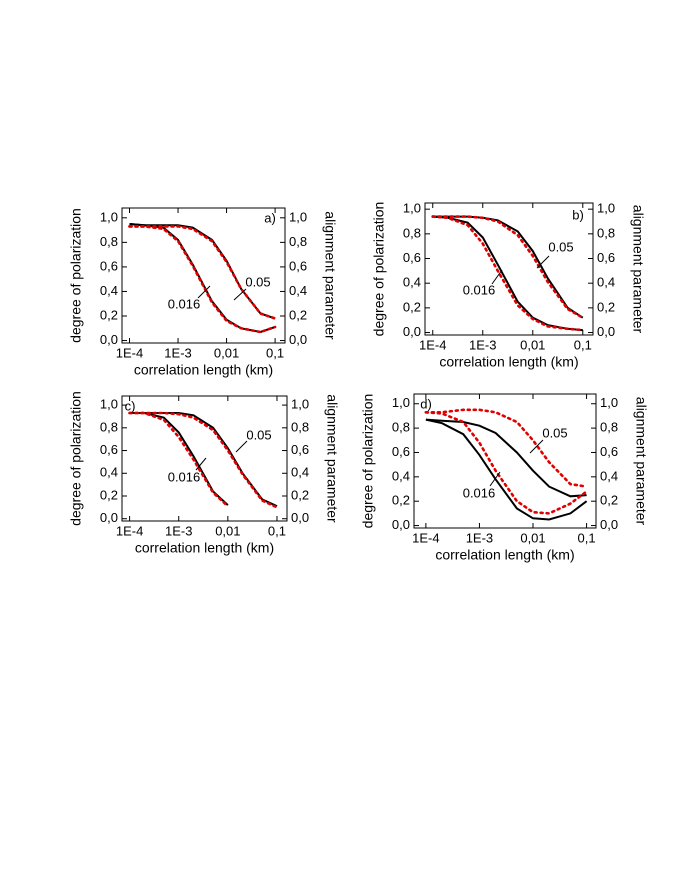 The width and height of the screenshot is (680, 880). I want to click on panel-label: d), so click(426, 403).